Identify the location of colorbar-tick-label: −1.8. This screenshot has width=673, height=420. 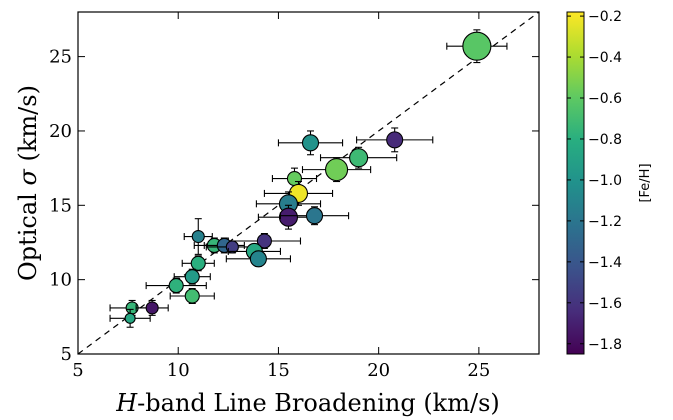
(605, 345).